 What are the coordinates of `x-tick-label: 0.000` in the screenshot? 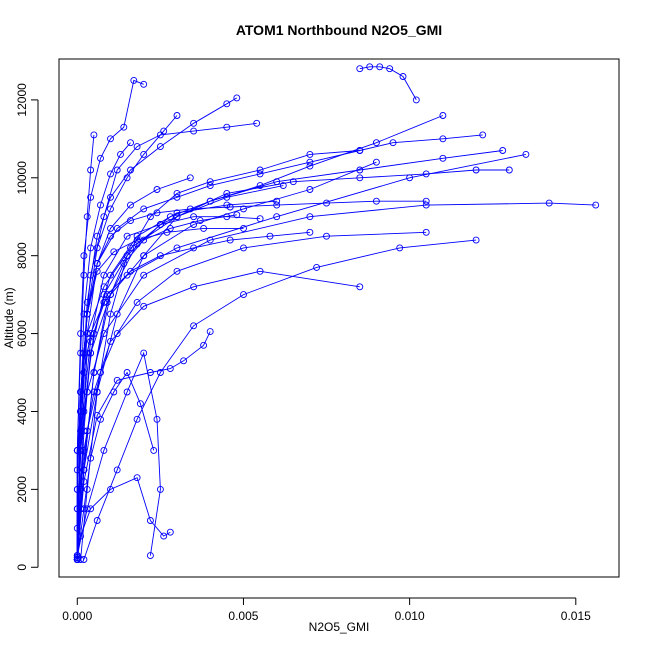 It's located at (77, 616).